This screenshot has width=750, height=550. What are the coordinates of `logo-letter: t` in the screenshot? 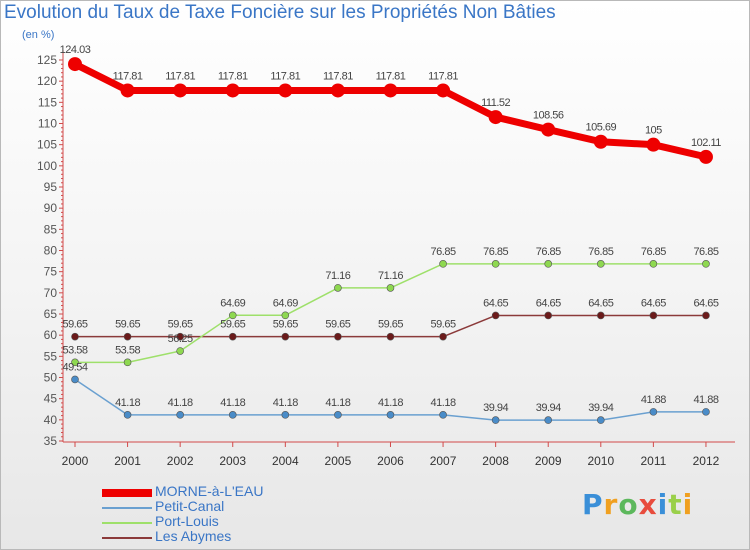 It's located at (675, 504).